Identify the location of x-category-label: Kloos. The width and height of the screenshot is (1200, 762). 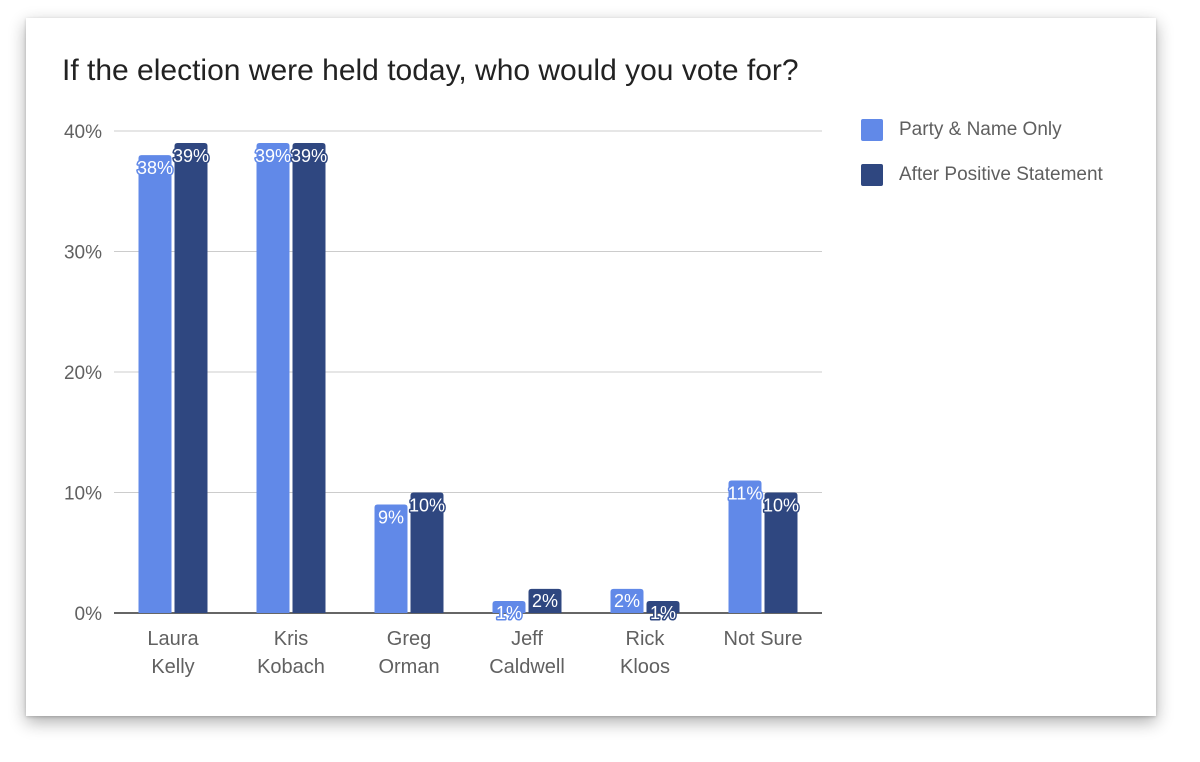
(645, 667).